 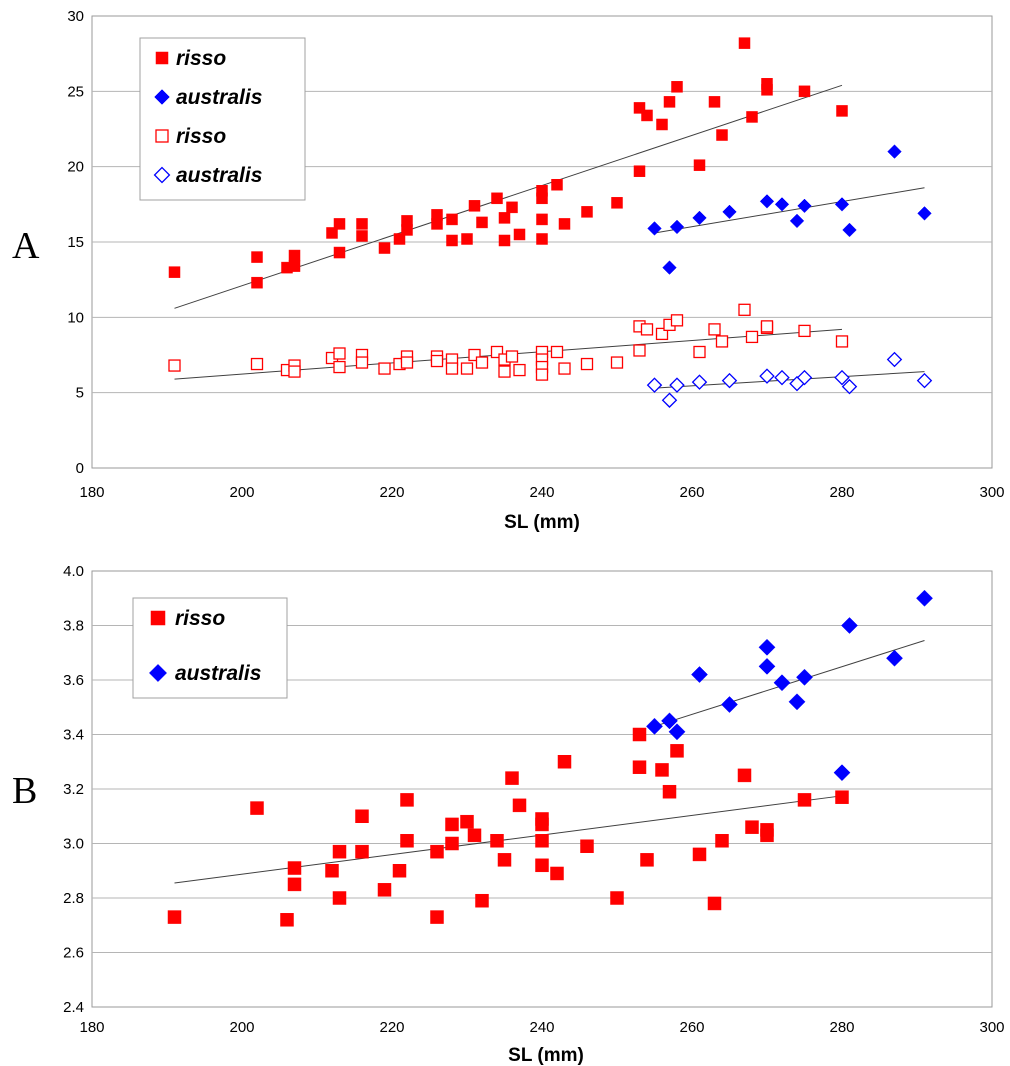 What do you see at coordinates (162, 136) in the screenshot?
I see `legend-marker-risso` at bounding box center [162, 136].